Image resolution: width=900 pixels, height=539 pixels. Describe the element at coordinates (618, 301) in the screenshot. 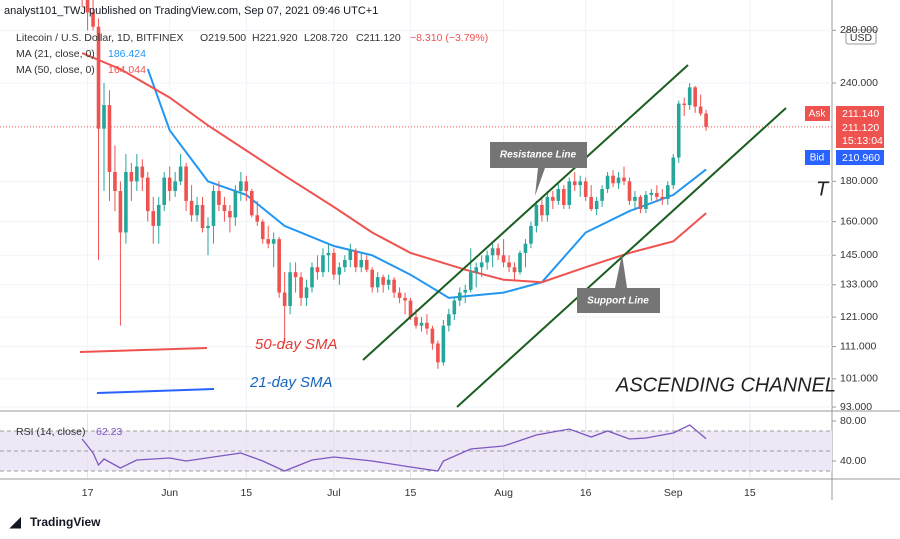

I see `annotation: Support Line` at that location.